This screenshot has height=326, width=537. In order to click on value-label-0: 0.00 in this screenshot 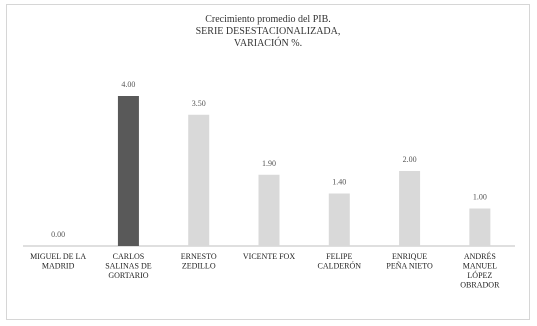, I will do `click(58, 234)`.